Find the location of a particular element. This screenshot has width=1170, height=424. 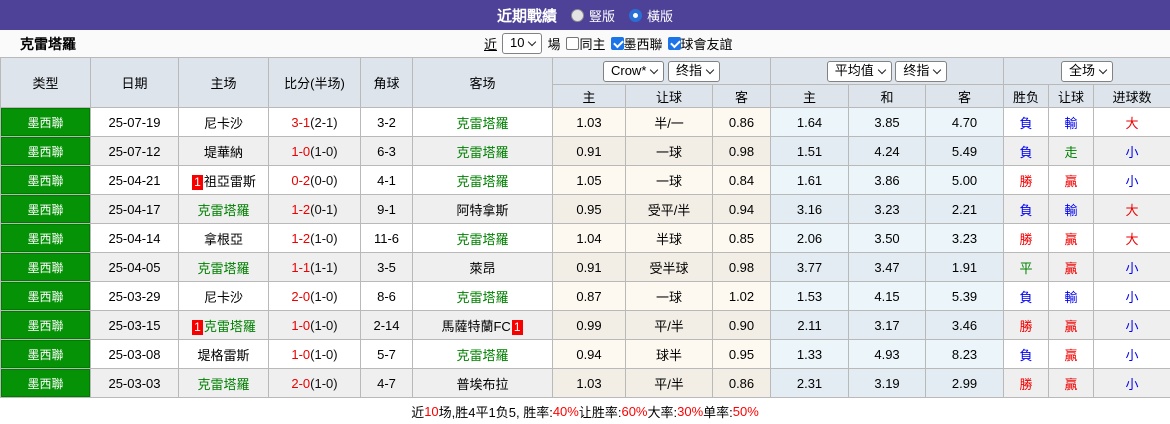

full-score: 2-0 is located at coordinates (301, 296).